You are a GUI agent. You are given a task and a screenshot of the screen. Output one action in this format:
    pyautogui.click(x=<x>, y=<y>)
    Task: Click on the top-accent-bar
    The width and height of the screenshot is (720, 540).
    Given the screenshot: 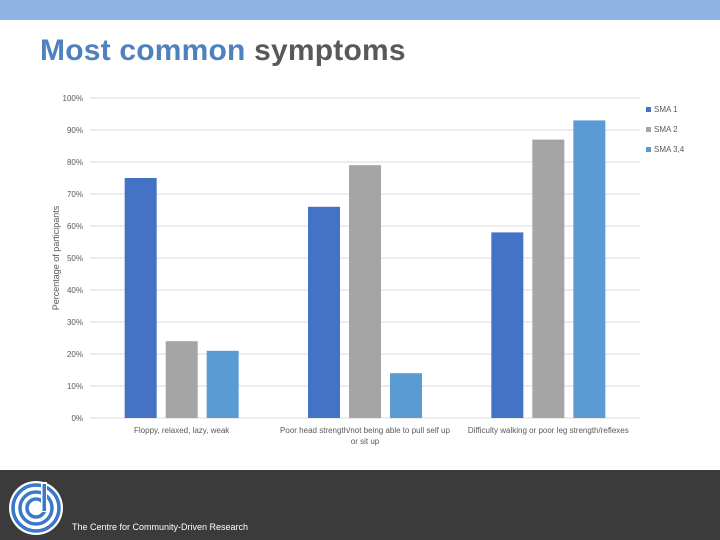 What is the action you would take?
    pyautogui.click(x=360, y=10)
    